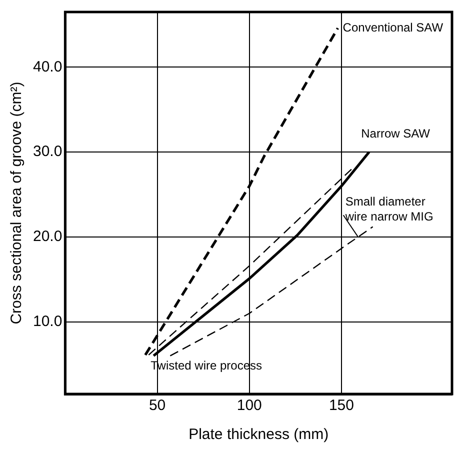 This screenshot has height=452, width=457. What do you see at coordinates (47, 151) in the screenshot?
I see `y-tick-label: 30.0` at bounding box center [47, 151].